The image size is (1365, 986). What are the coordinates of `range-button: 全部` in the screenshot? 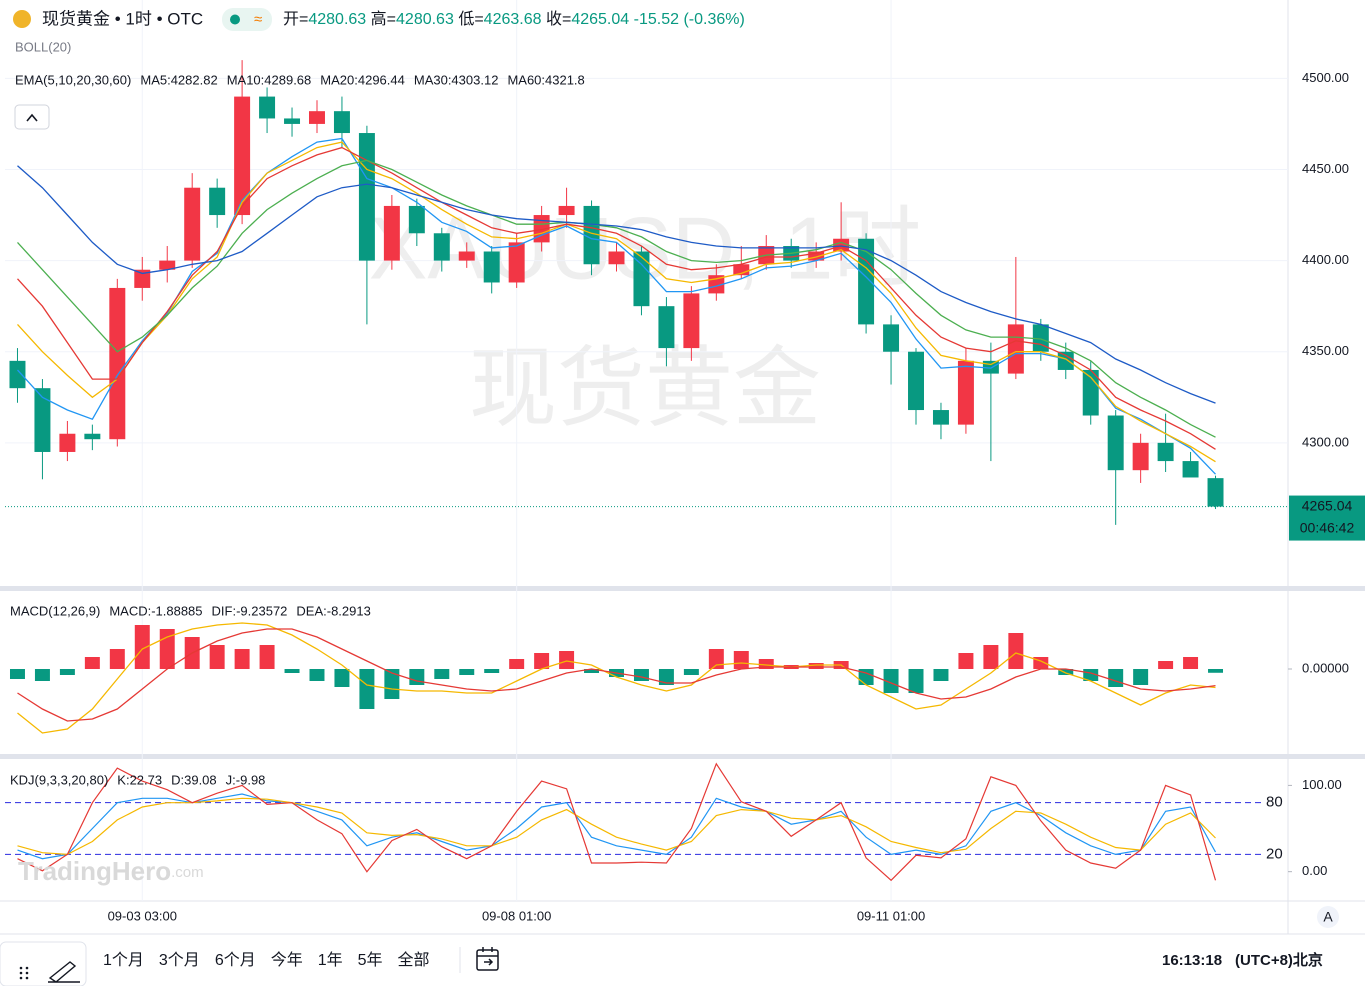 It's located at (414, 960).